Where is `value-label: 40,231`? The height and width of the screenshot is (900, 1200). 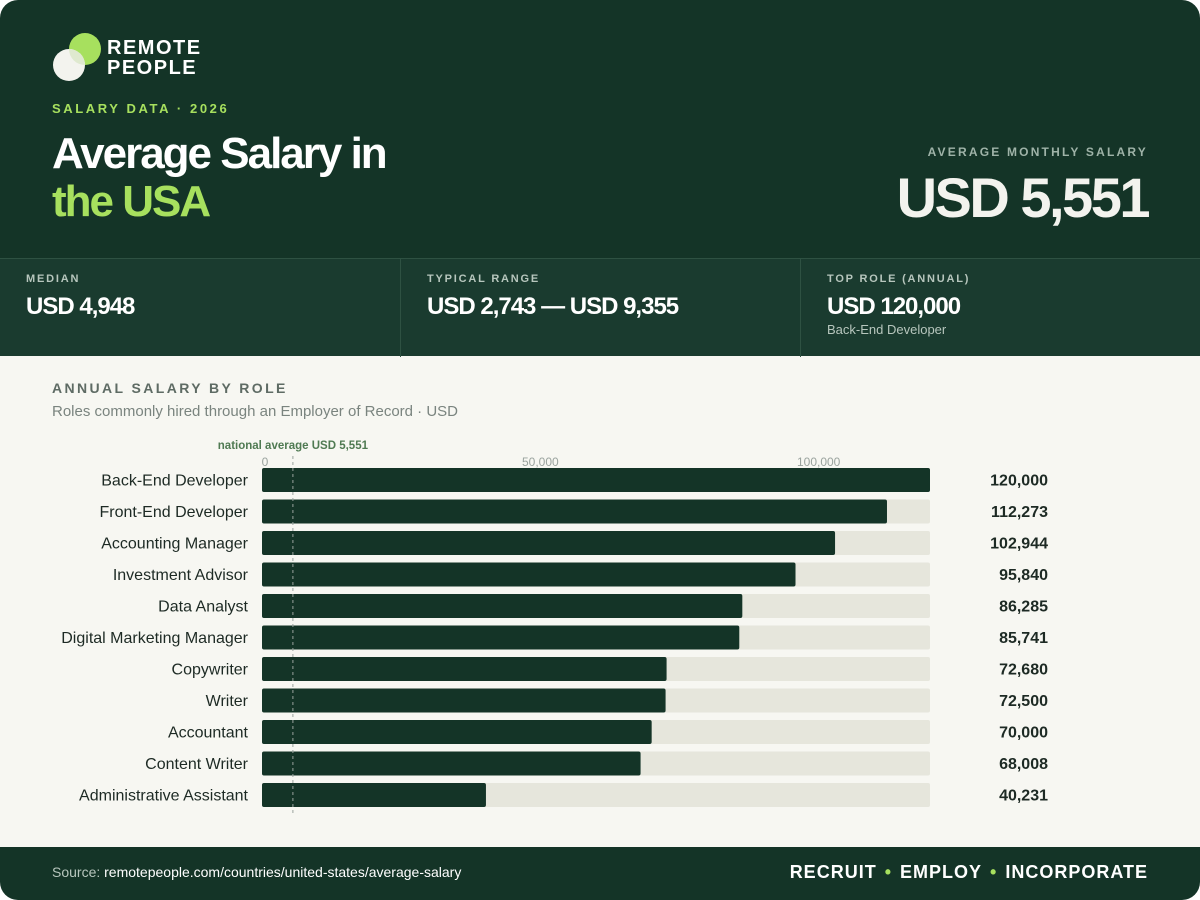
value-label: 40,231 is located at coordinates (1023, 796).